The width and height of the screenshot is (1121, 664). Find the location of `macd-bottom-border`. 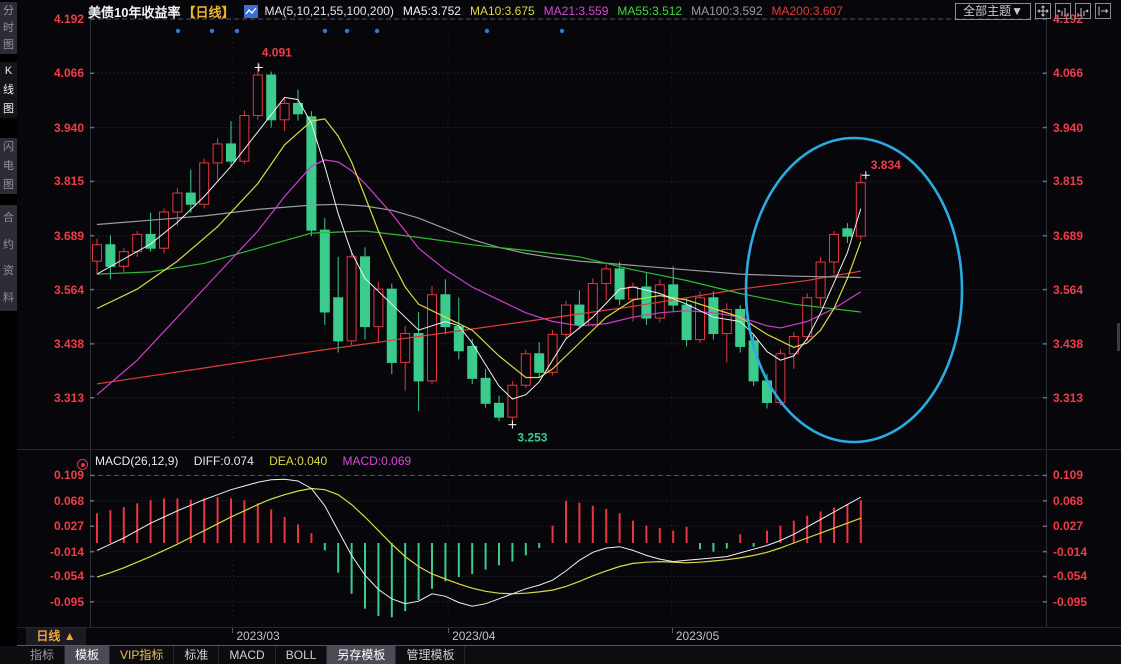

macd-bottom-border is located at coordinates (569, 627).